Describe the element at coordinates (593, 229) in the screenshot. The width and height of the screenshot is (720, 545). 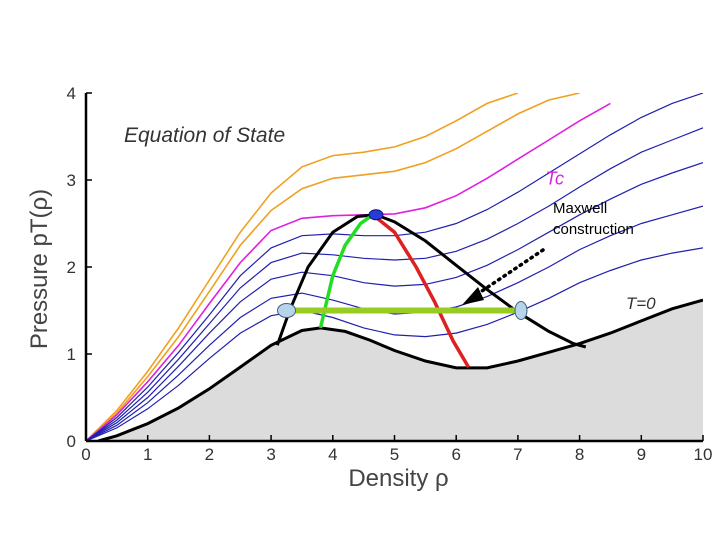
I see `maxwell-label-line2: construction` at that location.